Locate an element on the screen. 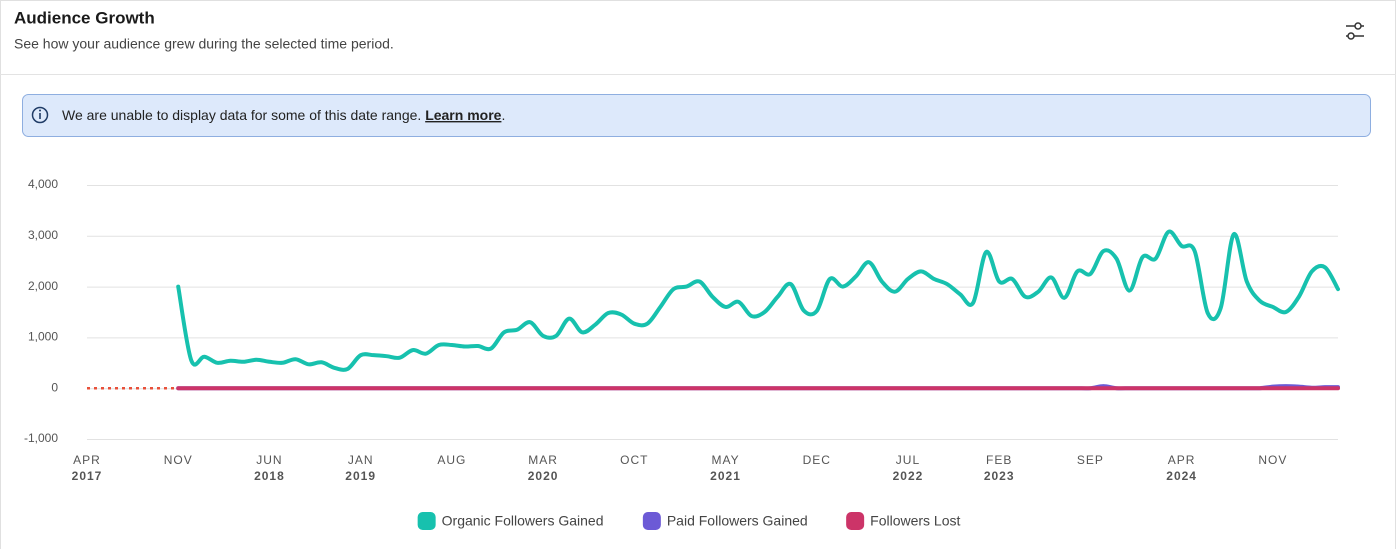 This screenshot has height=549, width=1398. x-tick-year: 2022 is located at coordinates (908, 476).